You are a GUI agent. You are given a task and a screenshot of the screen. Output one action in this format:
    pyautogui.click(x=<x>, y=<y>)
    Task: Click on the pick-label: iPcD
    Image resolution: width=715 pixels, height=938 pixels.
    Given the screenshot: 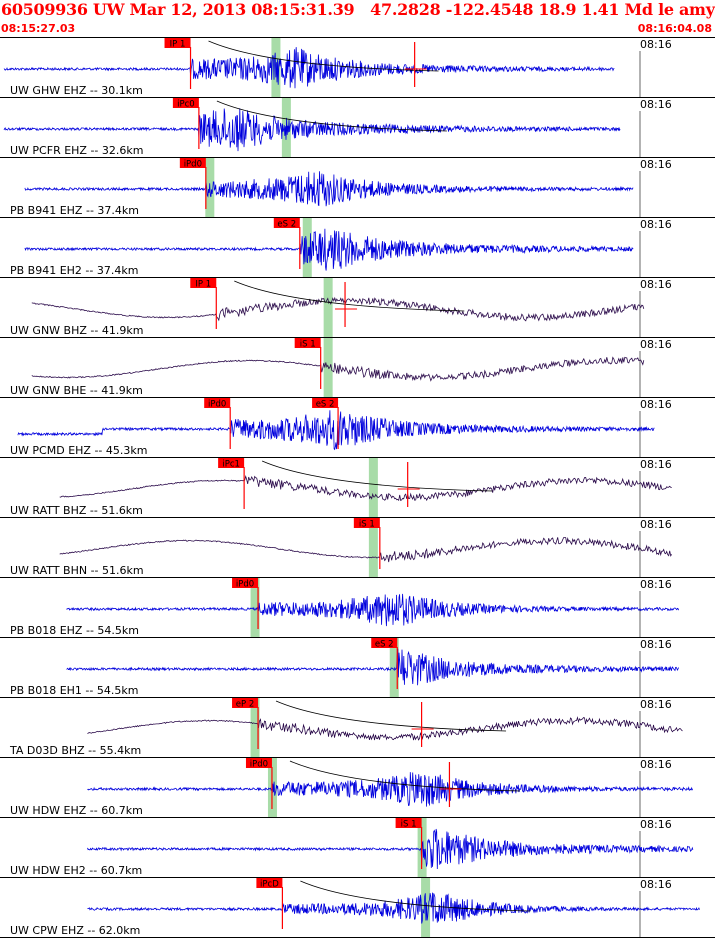 What is the action you would take?
    pyautogui.click(x=269, y=885)
    